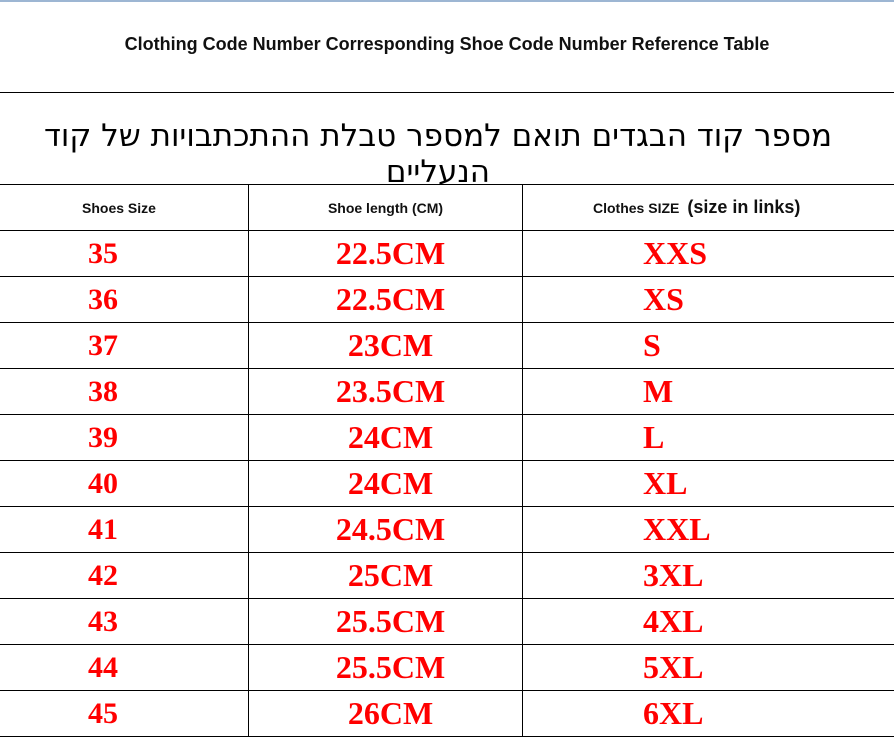 This screenshot has height=738, width=894. What do you see at coordinates (119, 207) in the screenshot?
I see `header-shoes-size: Shoes Size` at bounding box center [119, 207].